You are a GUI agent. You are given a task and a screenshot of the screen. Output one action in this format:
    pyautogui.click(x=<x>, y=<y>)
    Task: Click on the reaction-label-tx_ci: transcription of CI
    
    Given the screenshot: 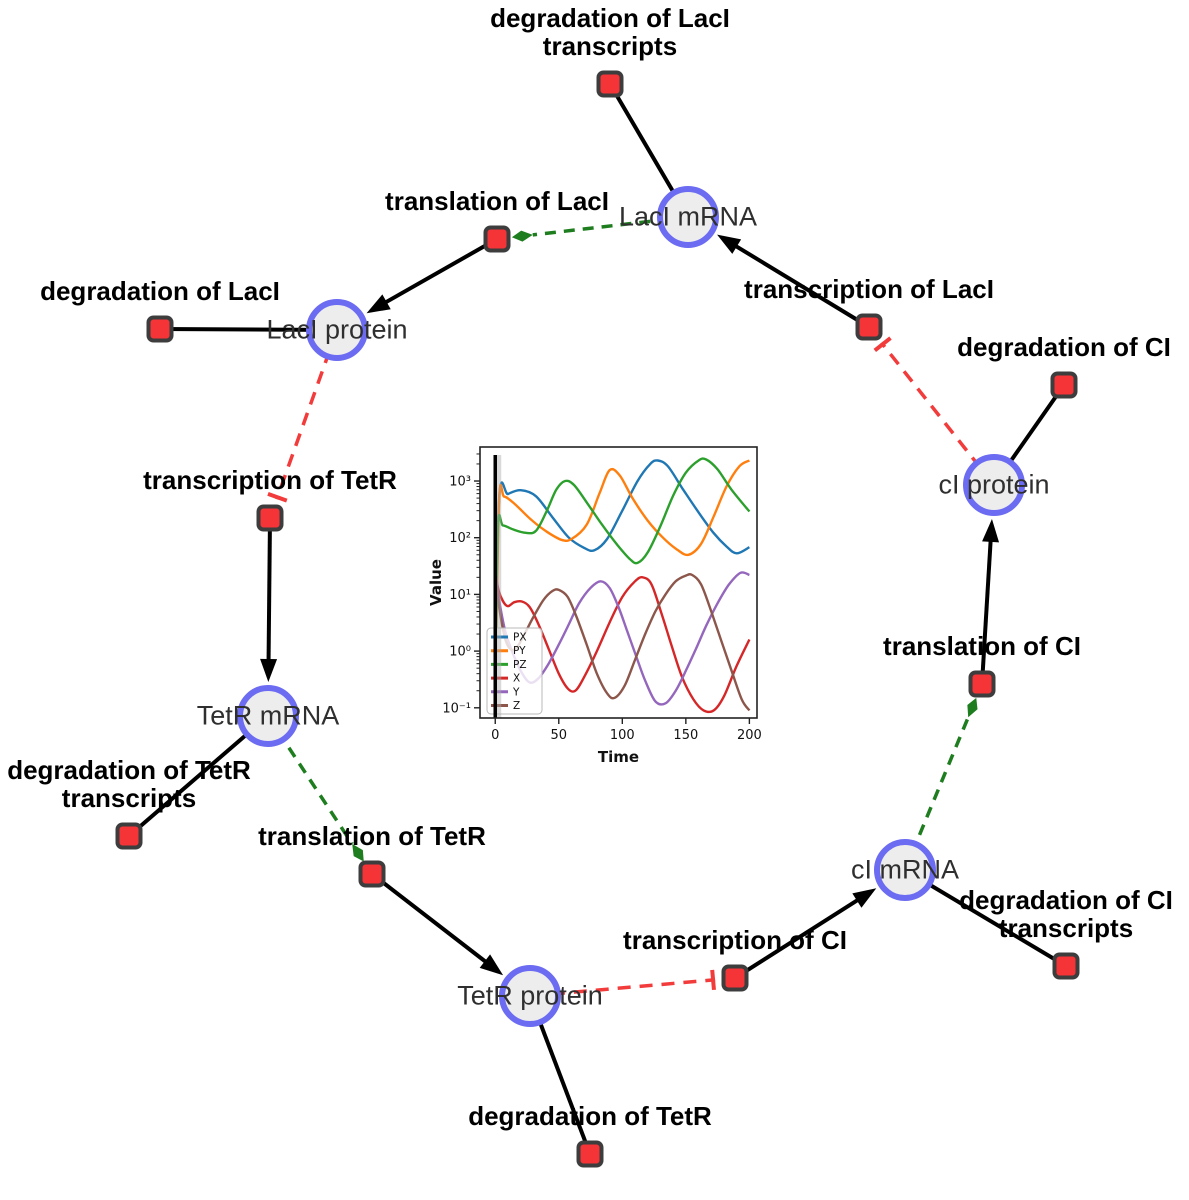 What is the action you would take?
    pyautogui.click(x=735, y=940)
    